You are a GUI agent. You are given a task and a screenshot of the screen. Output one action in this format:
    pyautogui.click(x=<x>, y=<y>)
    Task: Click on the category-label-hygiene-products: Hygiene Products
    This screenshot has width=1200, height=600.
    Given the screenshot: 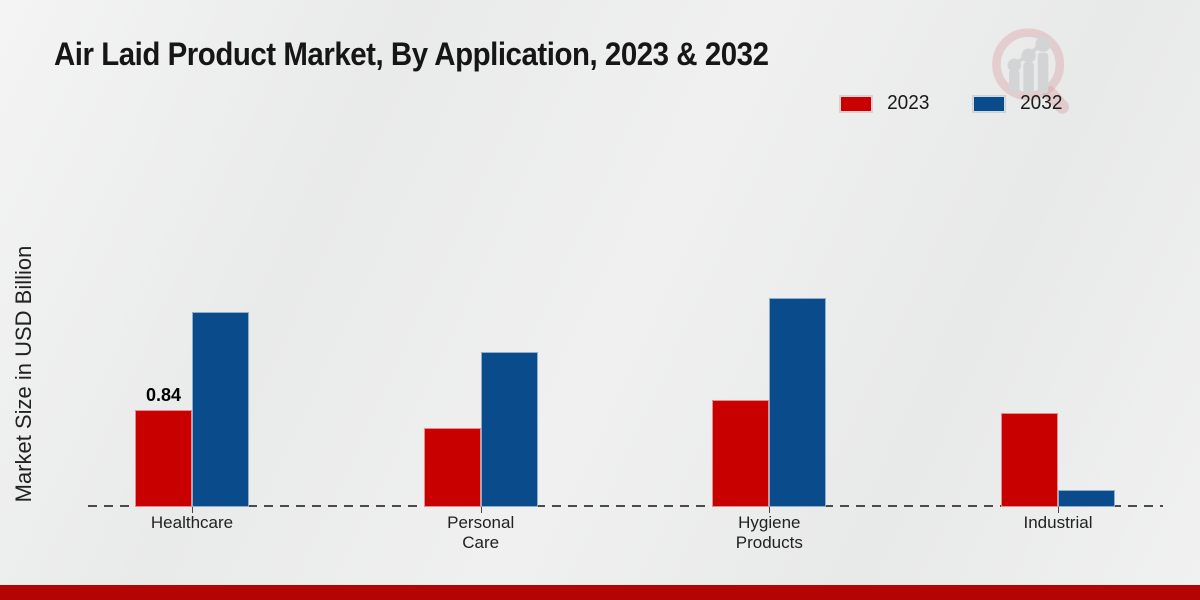 What is the action you would take?
    pyautogui.click(x=769, y=533)
    